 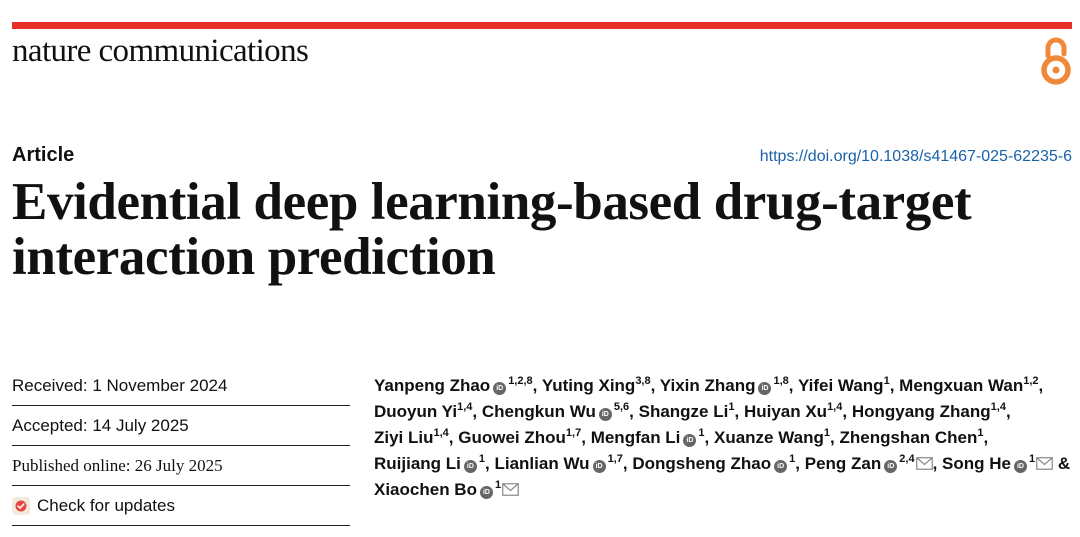 I want to click on check-updates-label: Check for updates, so click(x=106, y=505).